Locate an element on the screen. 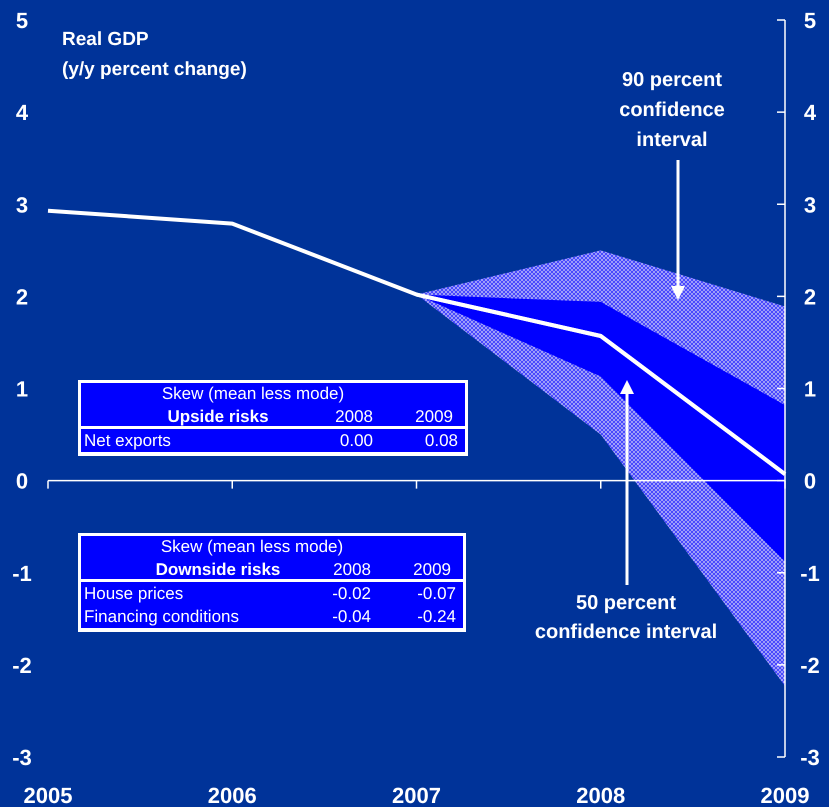 This screenshot has height=807, width=829. y2-tick-label: 4 is located at coordinates (810, 113).